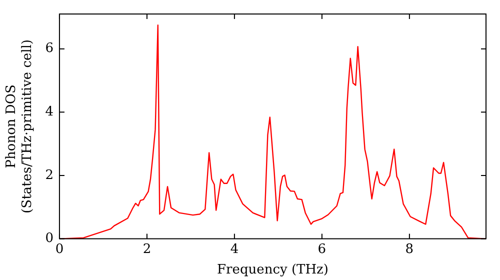  I want to click on x-tick-label: 8, so click(409, 249).